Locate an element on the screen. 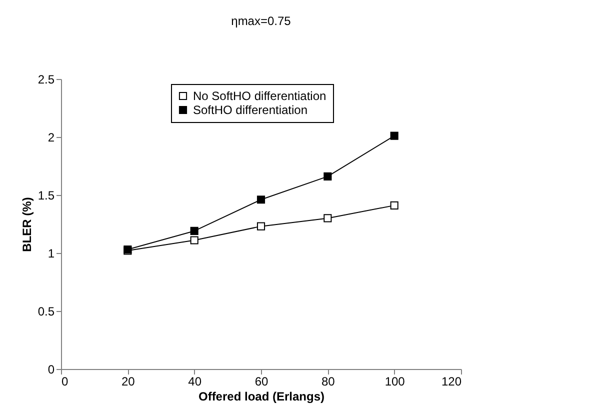 This screenshot has width=589, height=414. y-axis-title: BLER (%) is located at coordinates (27, 224).